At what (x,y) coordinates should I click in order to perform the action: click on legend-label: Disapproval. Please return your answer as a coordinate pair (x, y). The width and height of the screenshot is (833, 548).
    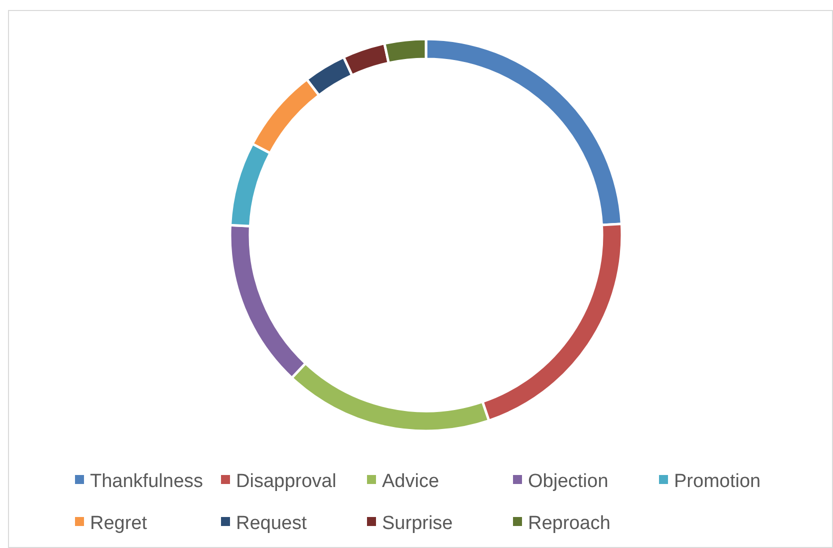
    Looking at the image, I should click on (286, 481).